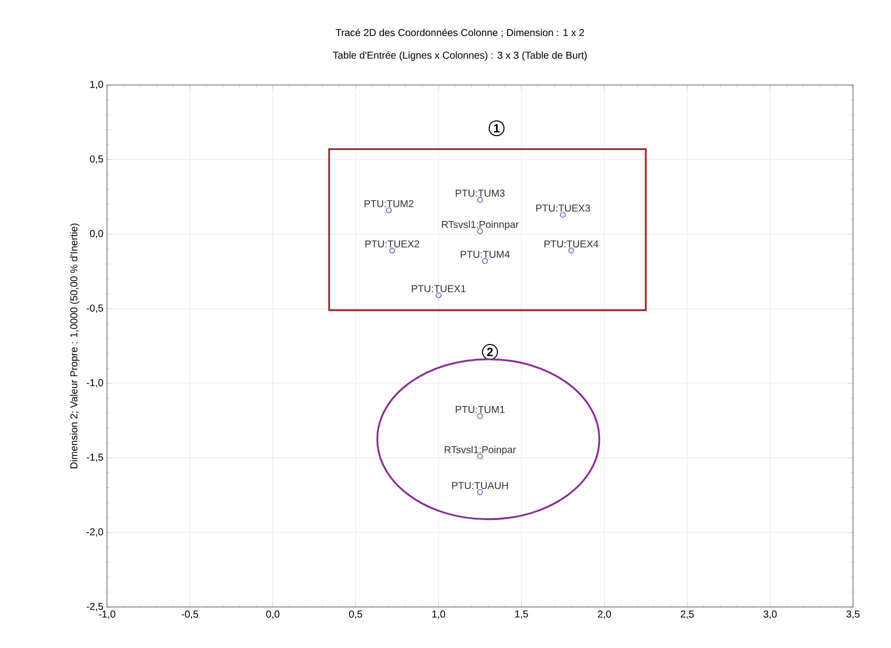 This screenshot has height=648, width=891. What do you see at coordinates (480, 451) in the screenshot?
I see `annotation: RTsvsl1:Poinpar` at bounding box center [480, 451].